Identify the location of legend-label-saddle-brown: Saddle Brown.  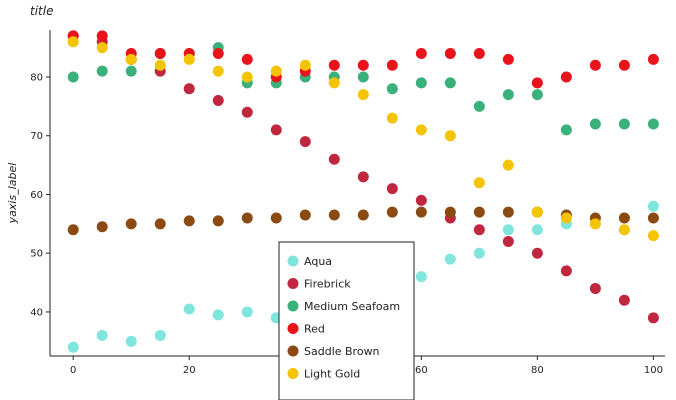
(342, 351).